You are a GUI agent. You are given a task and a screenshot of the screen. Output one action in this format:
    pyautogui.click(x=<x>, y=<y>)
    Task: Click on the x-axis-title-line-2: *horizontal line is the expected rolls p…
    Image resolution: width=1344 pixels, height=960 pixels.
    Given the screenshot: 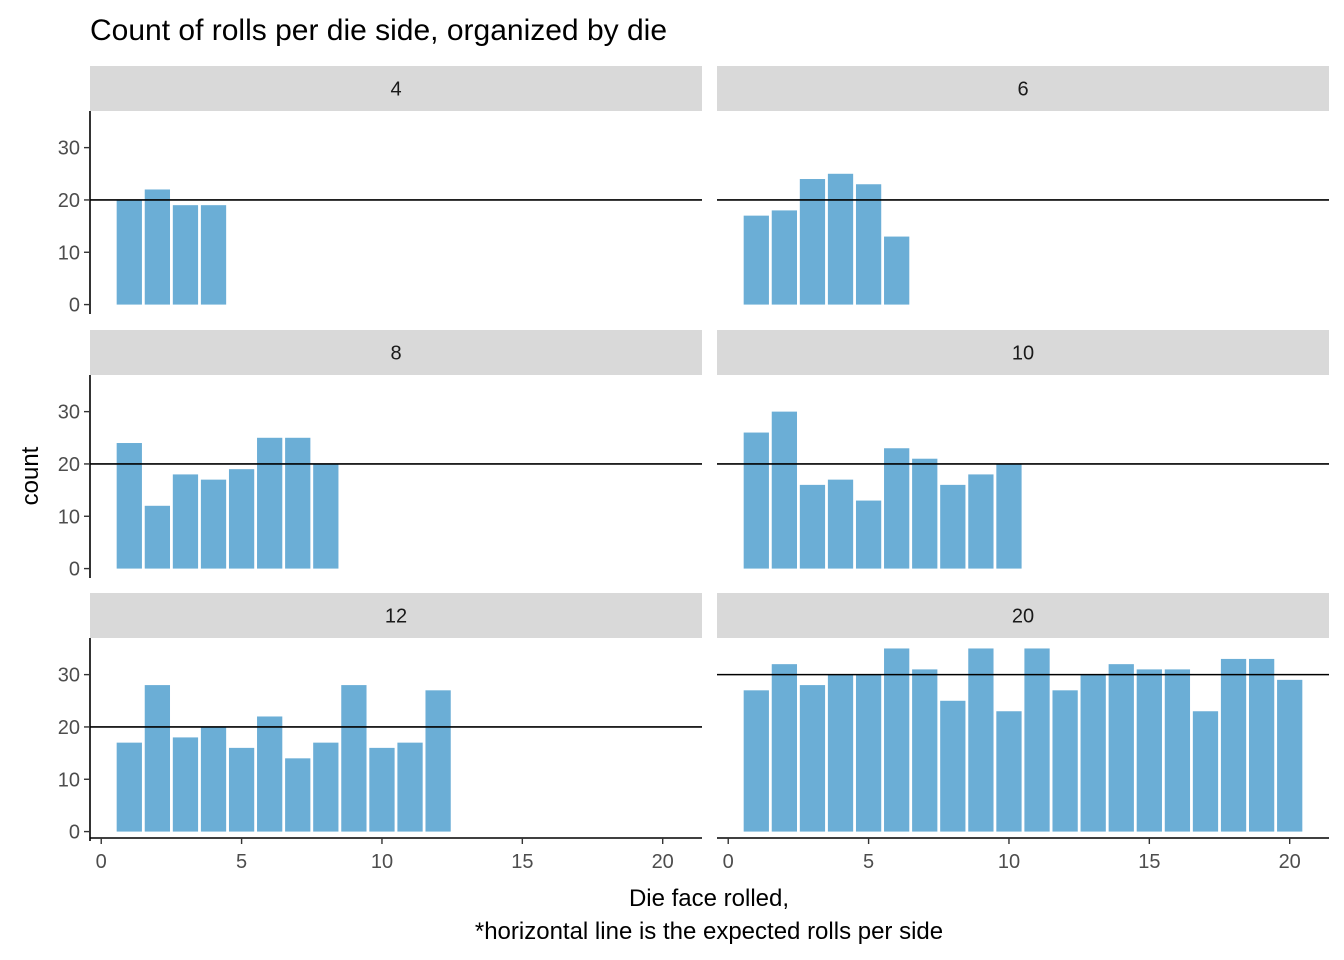 What is the action you would take?
    pyautogui.click(x=709, y=931)
    